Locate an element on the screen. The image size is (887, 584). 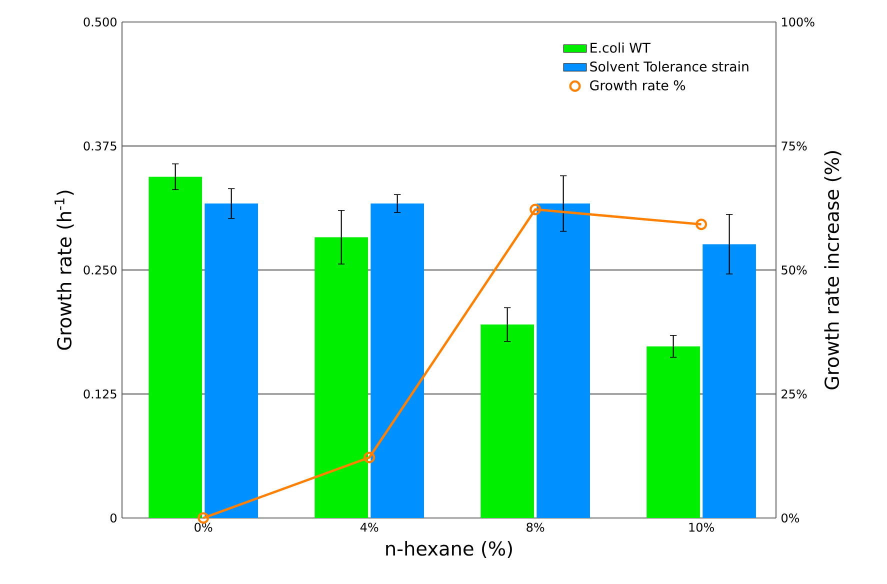
y-axis-title: Growth rate (h$^{-1}$) is located at coordinates (64, 270).